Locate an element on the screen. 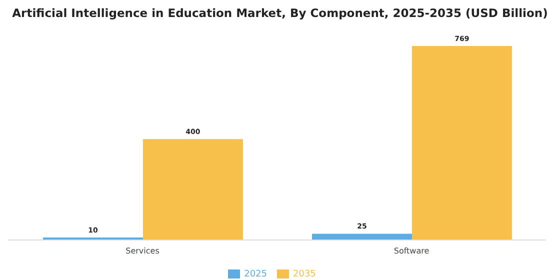  chart-title: Artificial Intelligence in Education Market, By Component, 2025-2035 (USD Billion) is located at coordinates (280, 13).